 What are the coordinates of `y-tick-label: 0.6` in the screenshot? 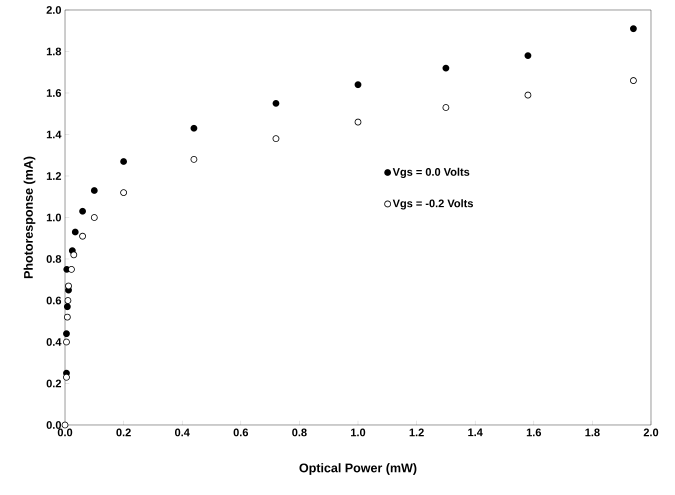 It's located at (54, 300).